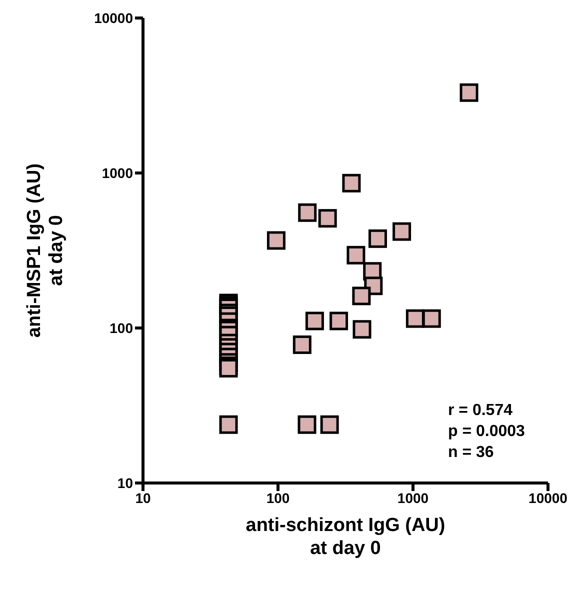  I want to click on x-tick-label: 1000, so click(413, 498).